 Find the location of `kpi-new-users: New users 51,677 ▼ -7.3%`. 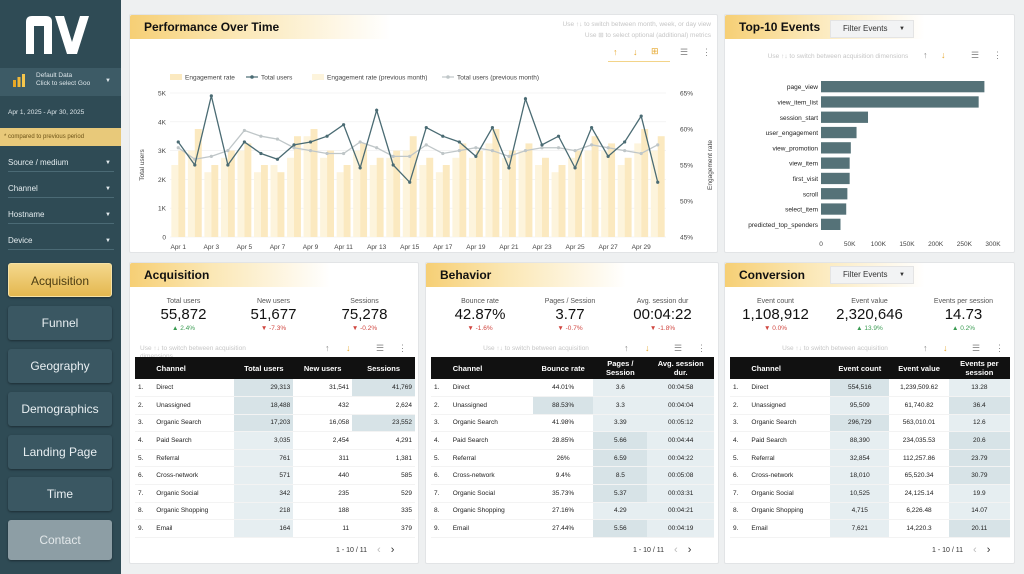

kpi-new-users: New users 51,677 ▼ -7.3% is located at coordinates (273, 315).